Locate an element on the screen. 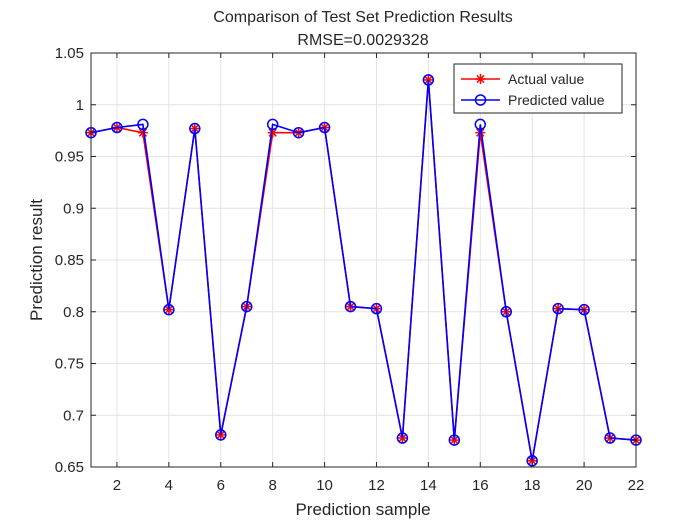 This screenshot has height=530, width=700. y-tick-label: 0.85 is located at coordinates (69, 260).